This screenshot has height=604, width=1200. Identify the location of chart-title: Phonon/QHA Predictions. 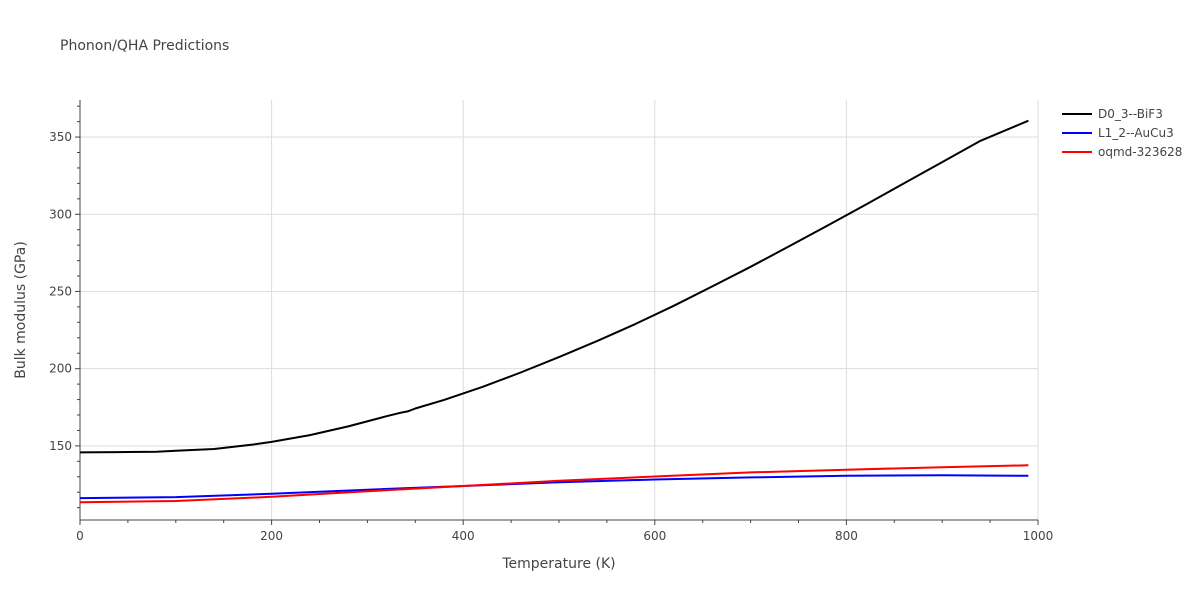
(144, 46).